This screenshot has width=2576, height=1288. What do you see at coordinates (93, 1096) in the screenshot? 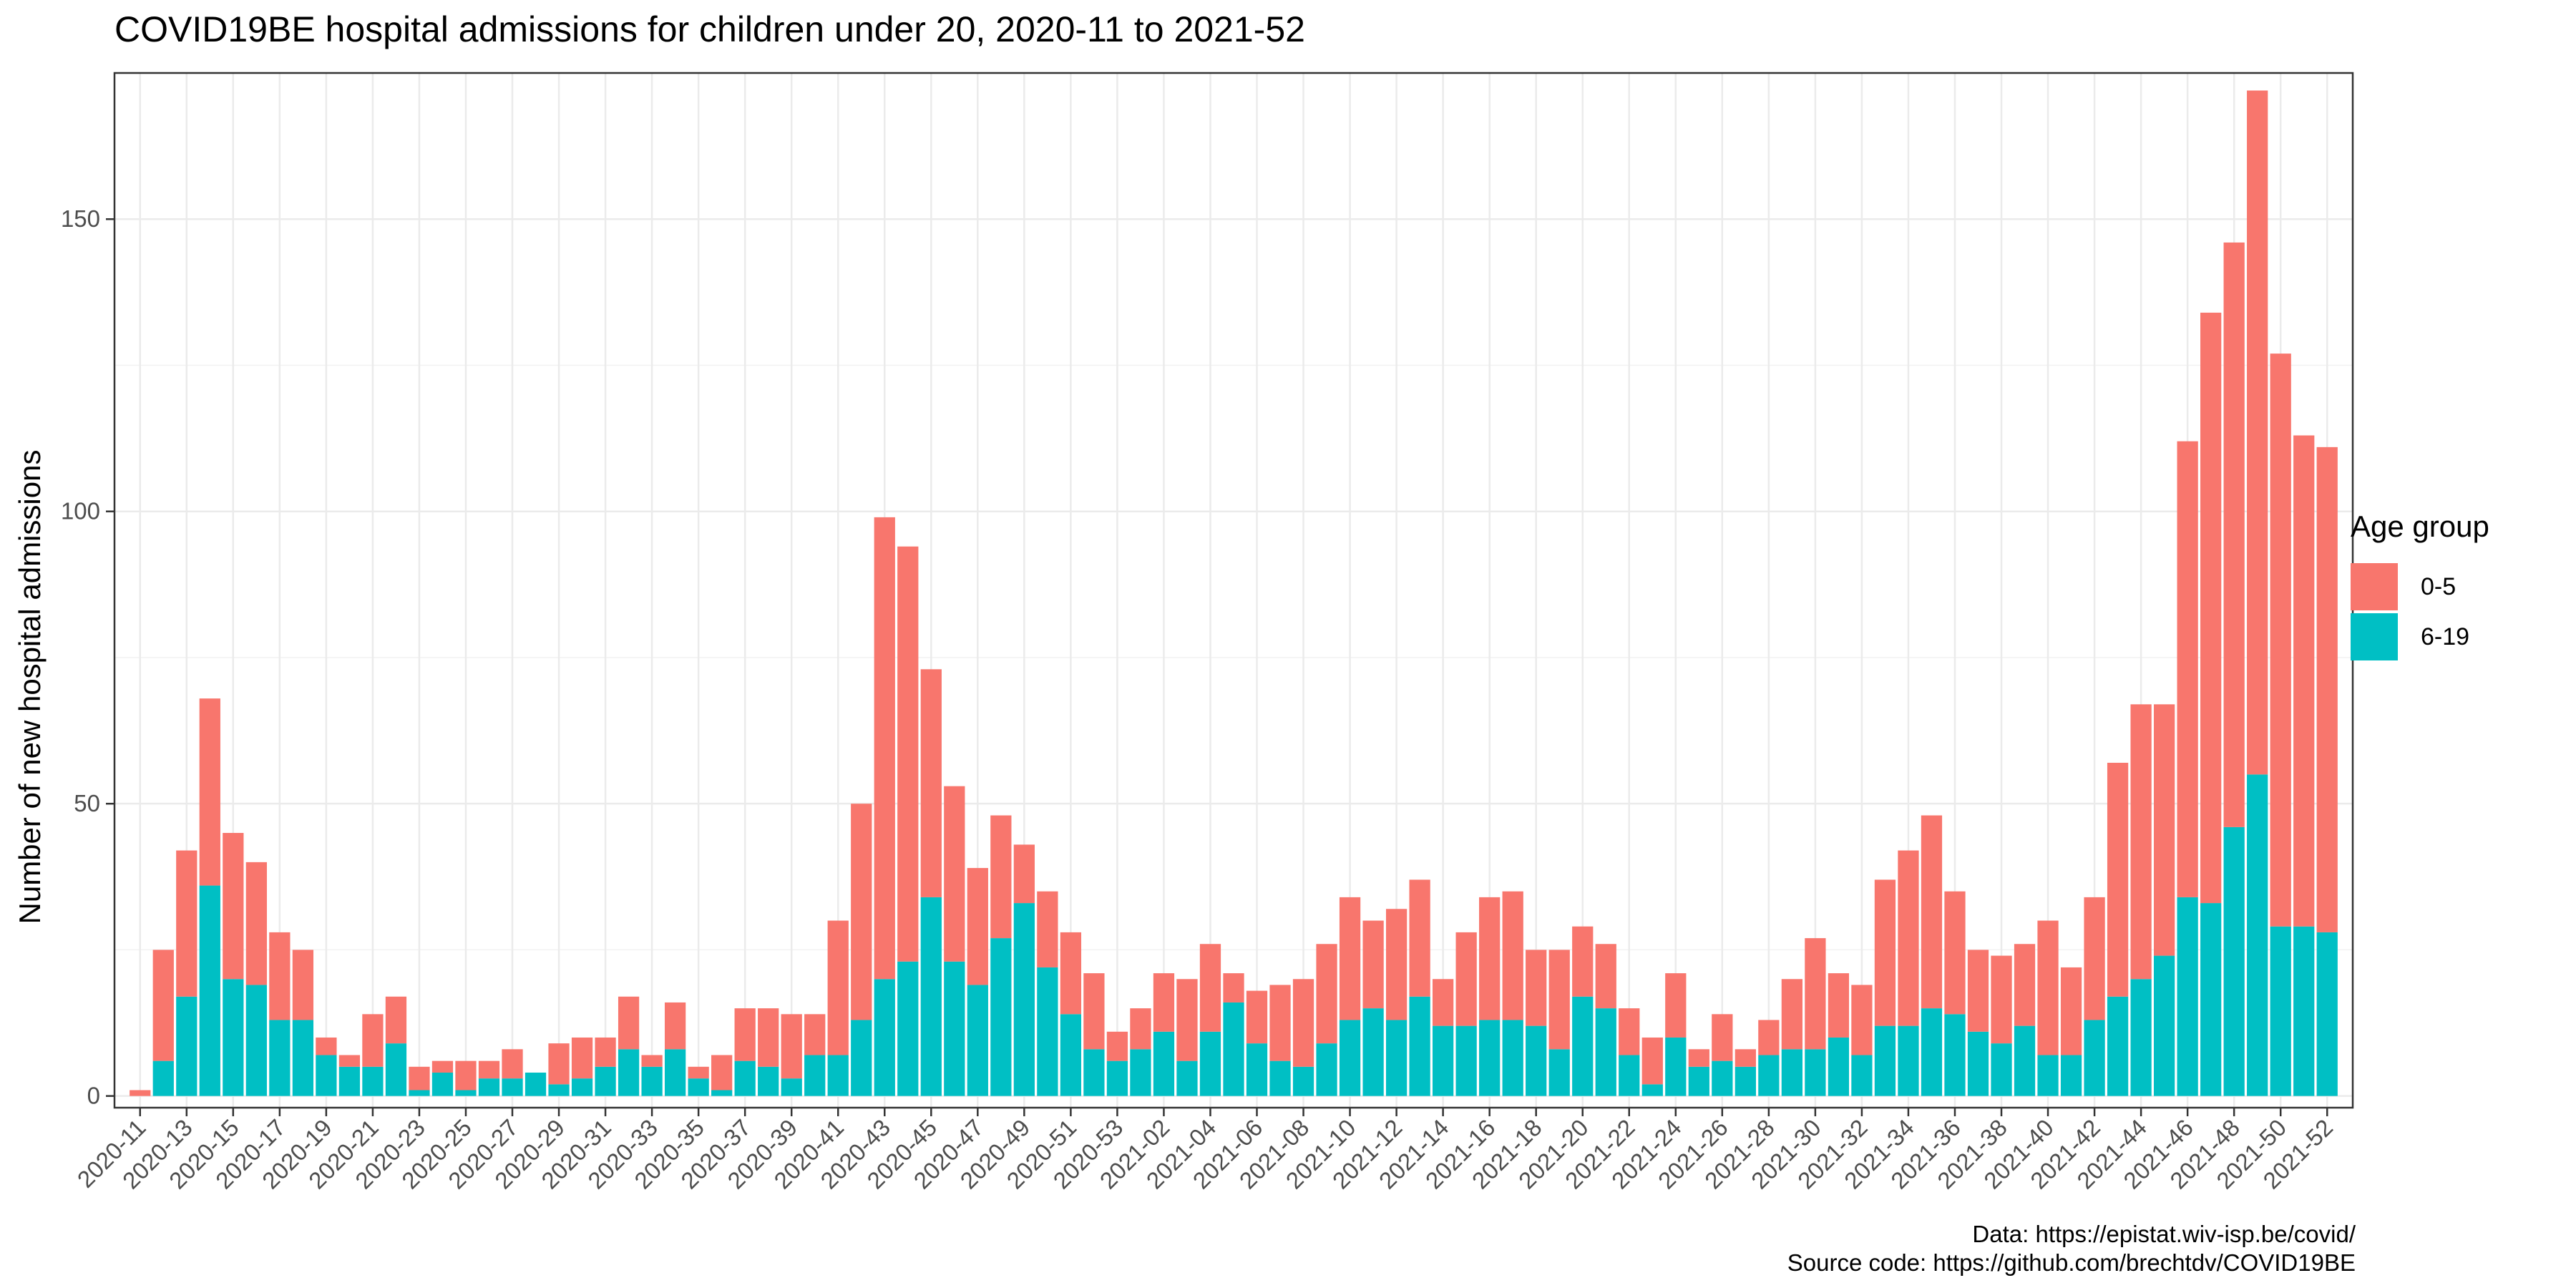
I see `y-tick-label: 0` at bounding box center [93, 1096].